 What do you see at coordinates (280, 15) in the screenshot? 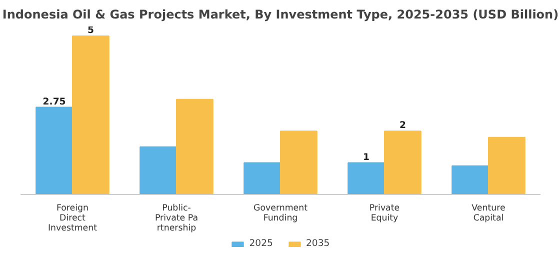
I see `chart-title: Indonesia Oil & Gas Projects Market, By Investment Type, 2025-2035 (USD Billion)` at bounding box center [280, 15].